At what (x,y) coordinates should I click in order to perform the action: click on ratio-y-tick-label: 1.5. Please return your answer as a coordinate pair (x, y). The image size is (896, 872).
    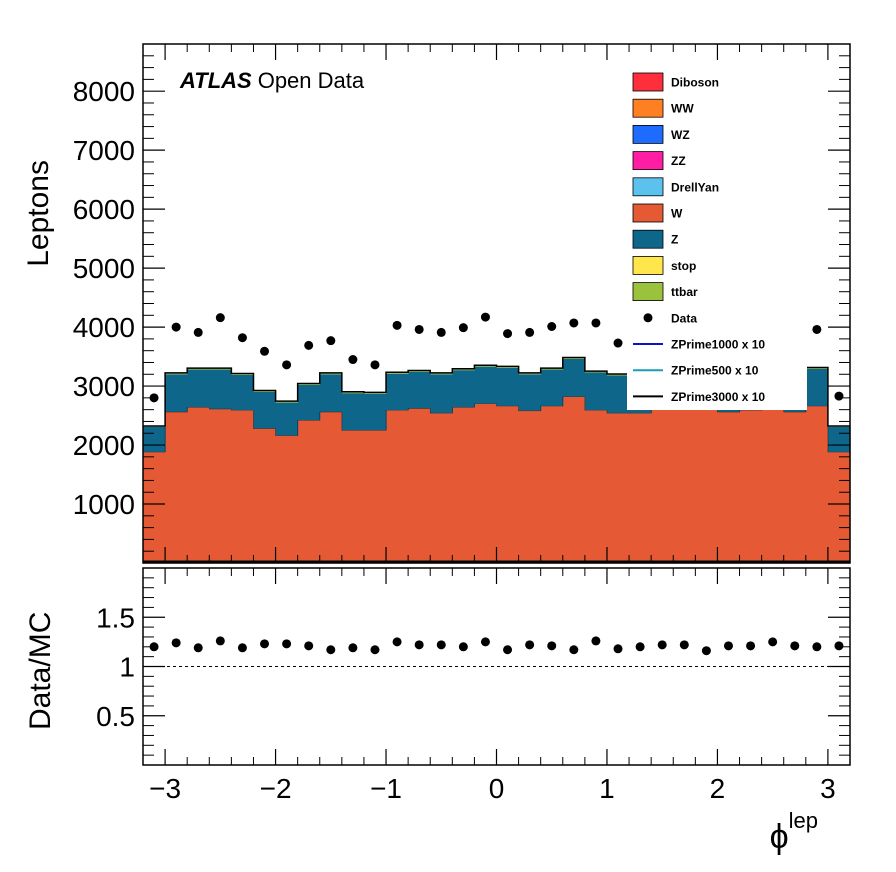
    Looking at the image, I should click on (115, 617).